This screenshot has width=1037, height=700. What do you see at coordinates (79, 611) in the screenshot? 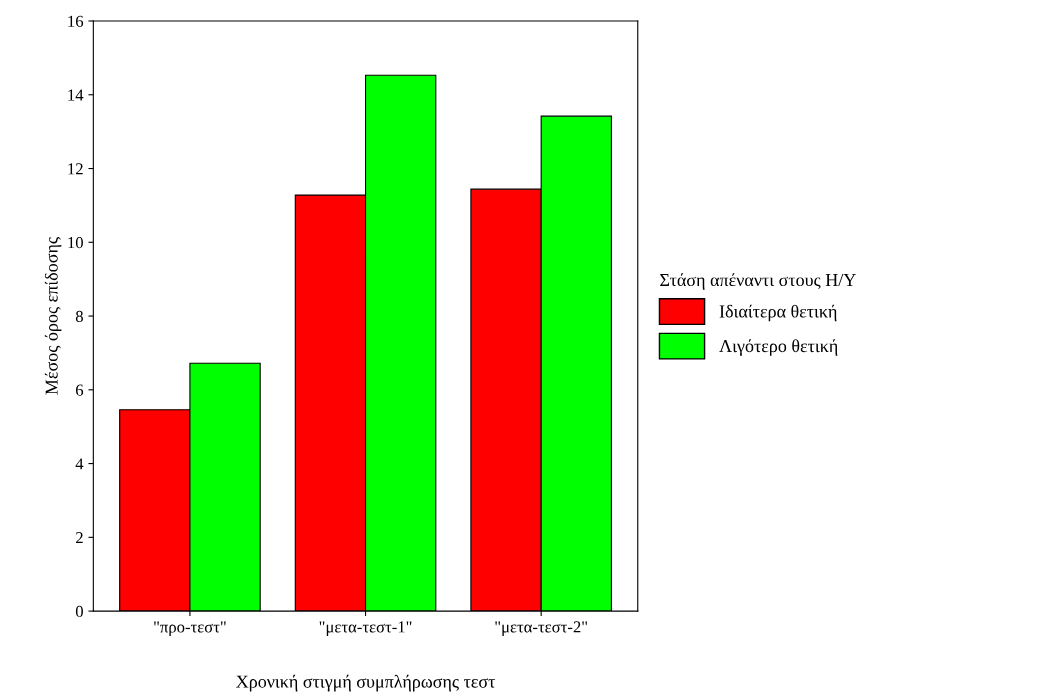
I see `y-tick-label: 0` at bounding box center [79, 611].